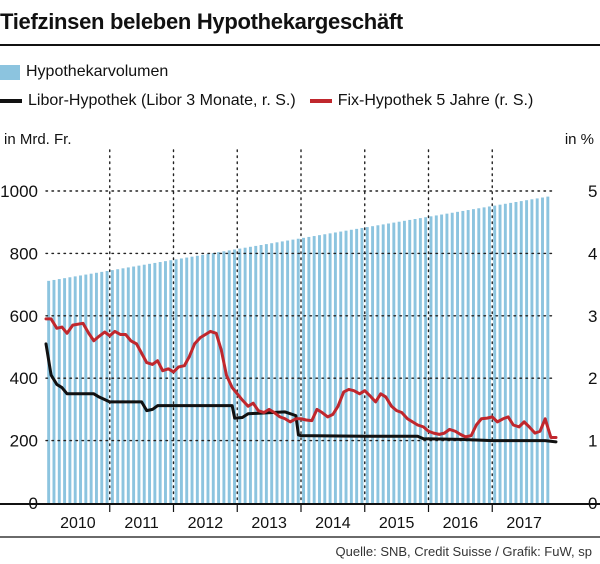 The image size is (600, 564). What do you see at coordinates (11, 101) in the screenshot?
I see `legend-swatch-libor` at bounding box center [11, 101].